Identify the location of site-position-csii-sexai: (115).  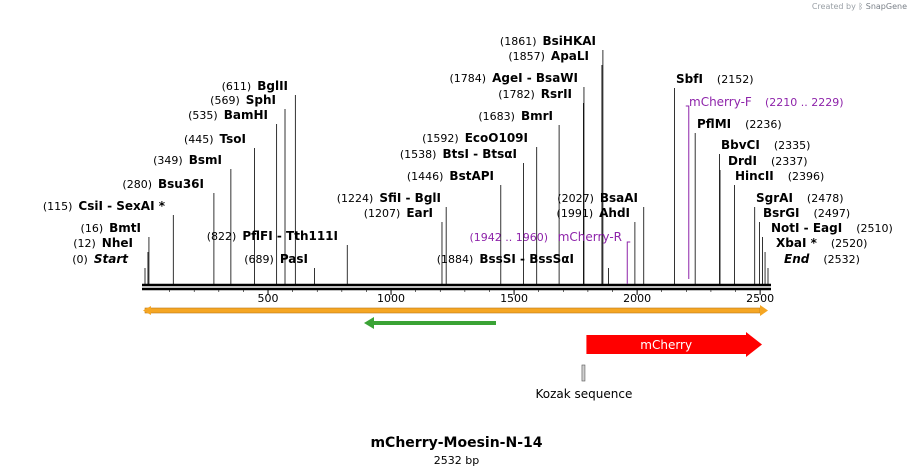
(58, 206).